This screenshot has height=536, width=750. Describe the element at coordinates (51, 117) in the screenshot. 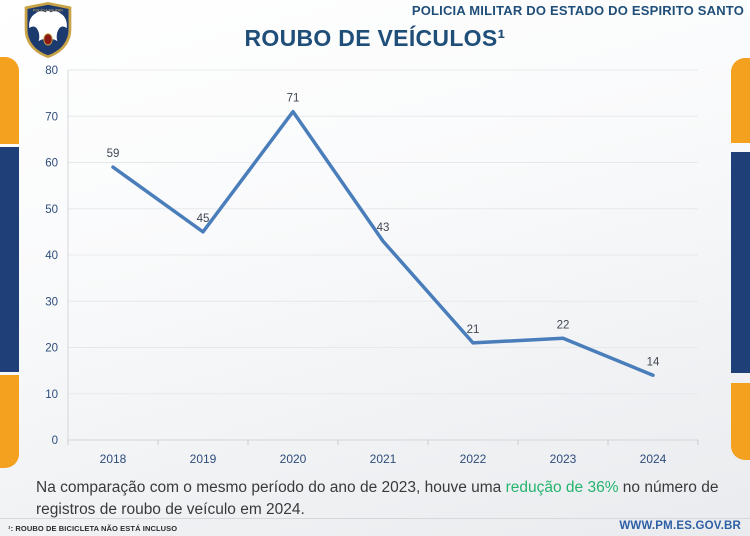

I see `svg-text: 70` at that location.